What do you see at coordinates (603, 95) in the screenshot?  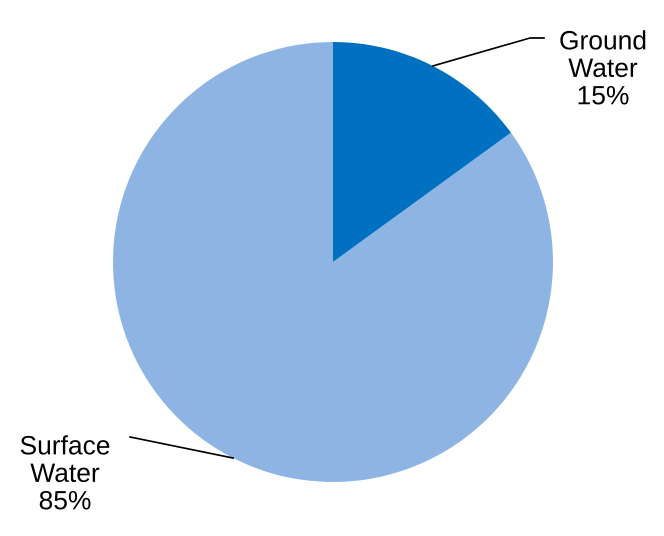 I see `data-label: 15%` at bounding box center [603, 95].